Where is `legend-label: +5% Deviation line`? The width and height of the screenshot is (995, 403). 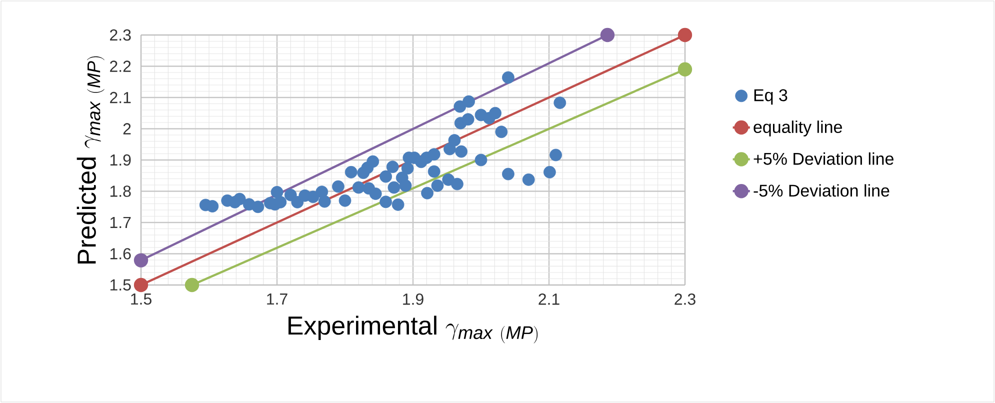 legend-label: +5% Deviation line is located at coordinates (824, 158).